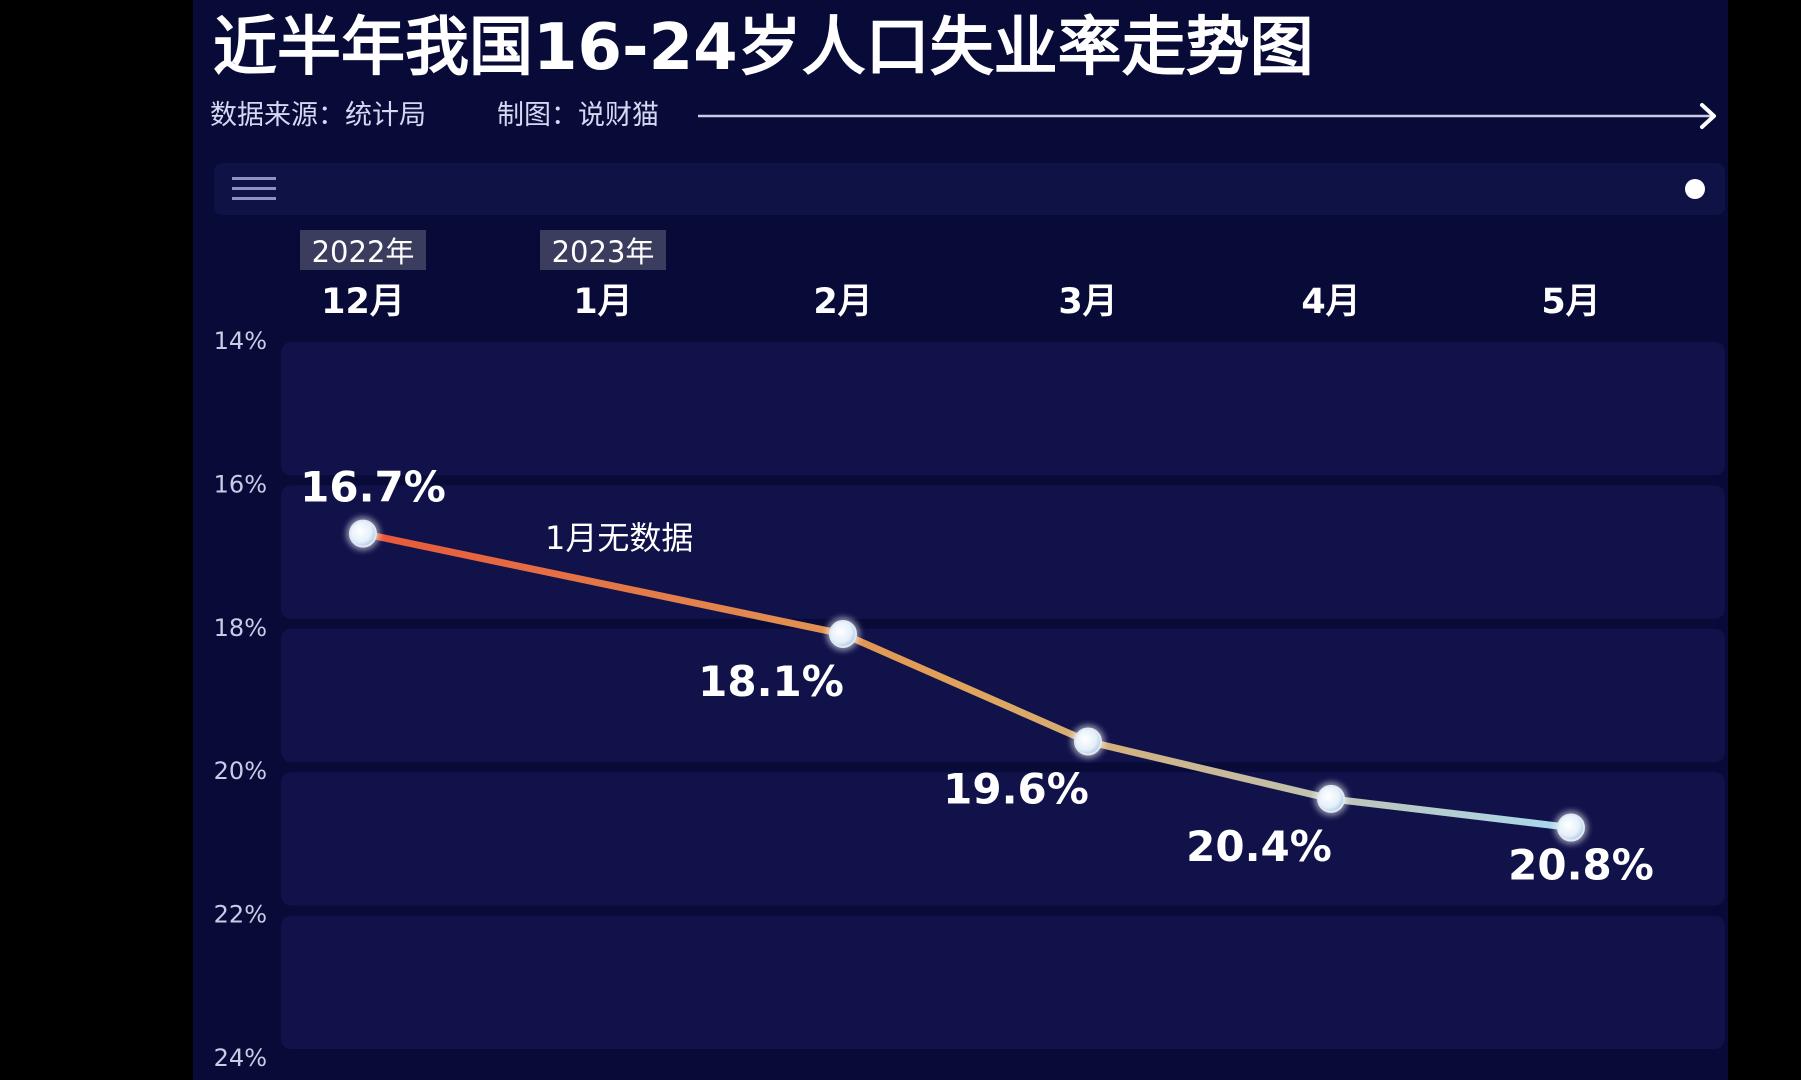  What do you see at coordinates (842, 302) in the screenshot?
I see `x-tick-label: 2月` at bounding box center [842, 302].